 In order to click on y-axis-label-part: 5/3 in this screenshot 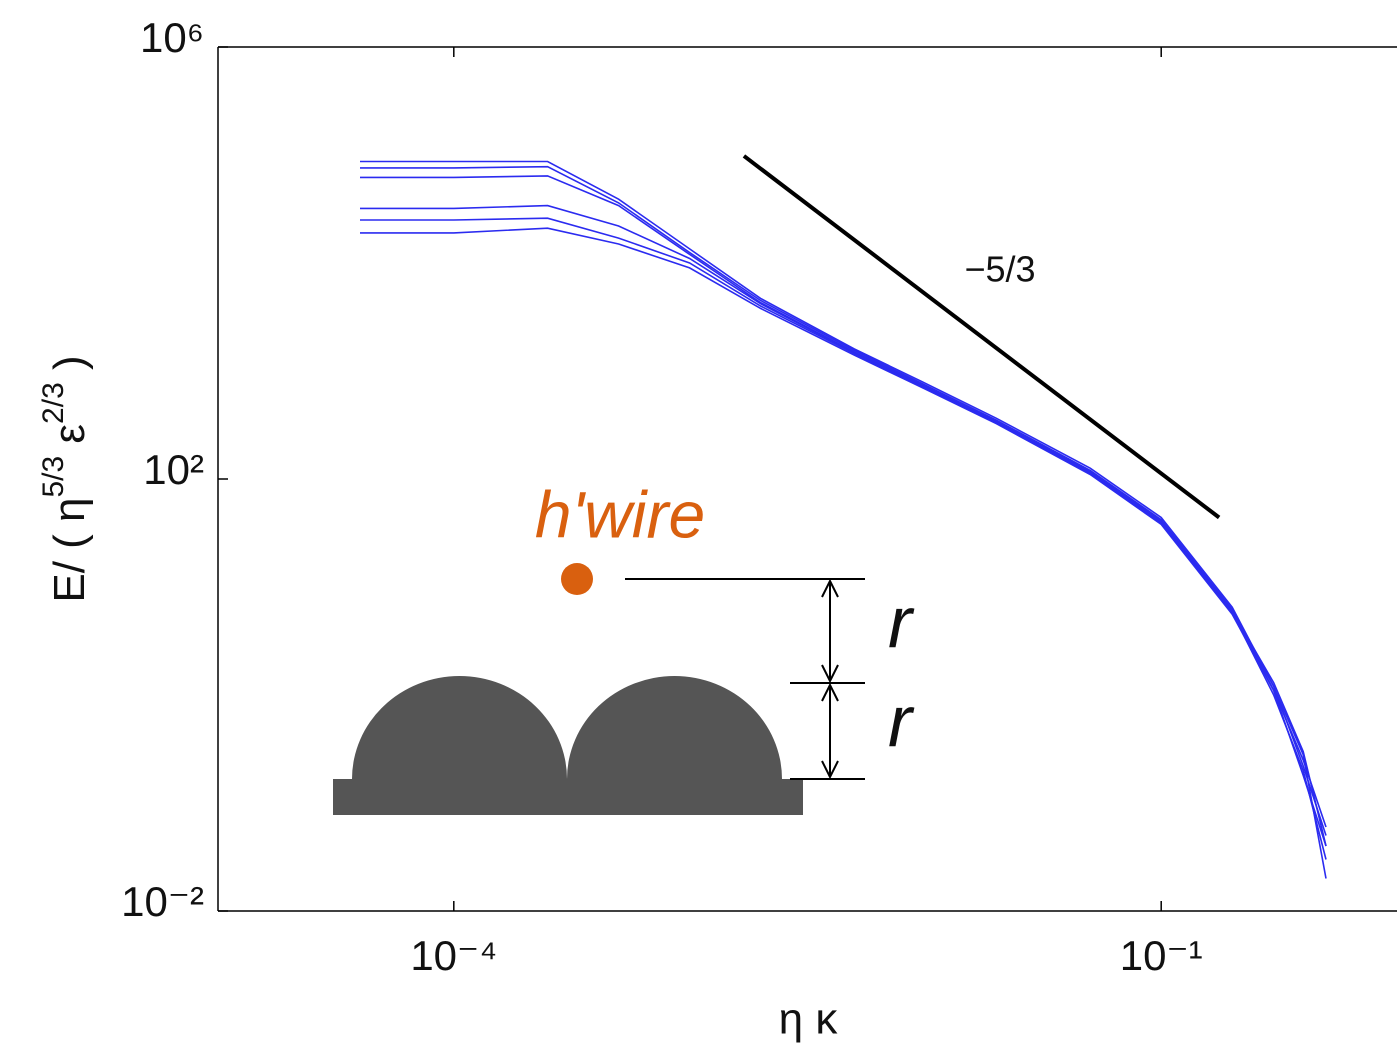, I will do `click(53, 477)`.